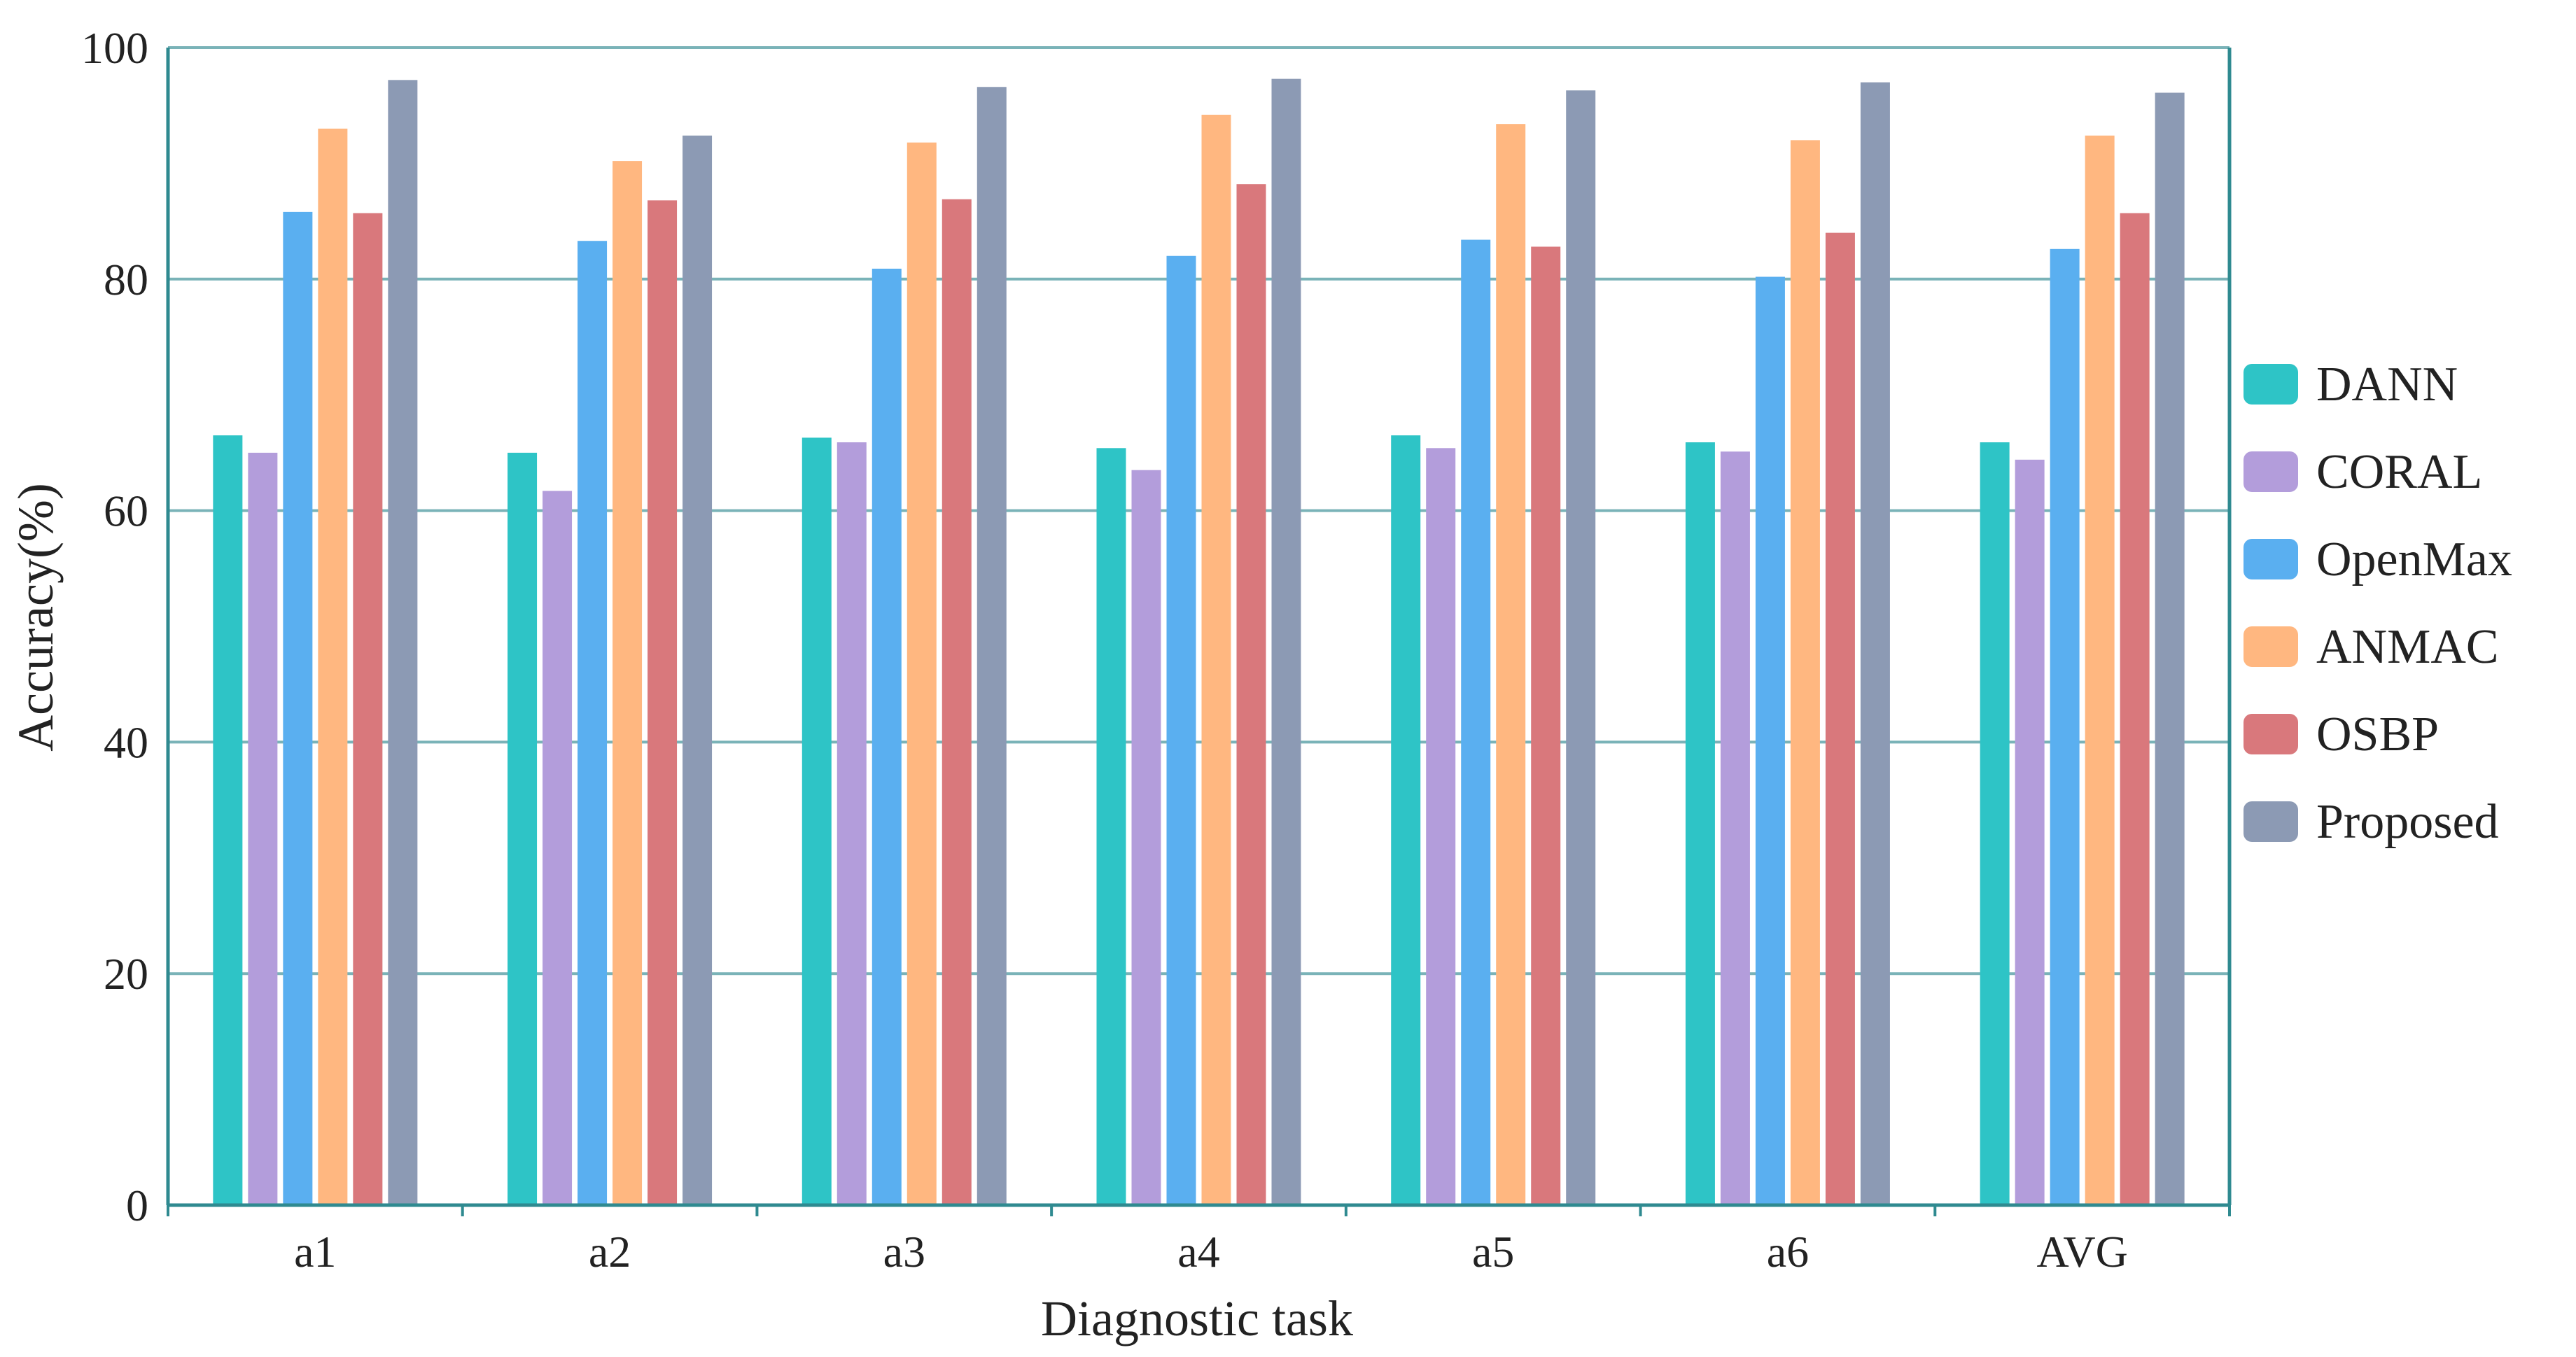 The width and height of the screenshot is (2576, 1357). What do you see at coordinates (2081, 1252) in the screenshot?
I see `x-tick-label: AVG` at bounding box center [2081, 1252].